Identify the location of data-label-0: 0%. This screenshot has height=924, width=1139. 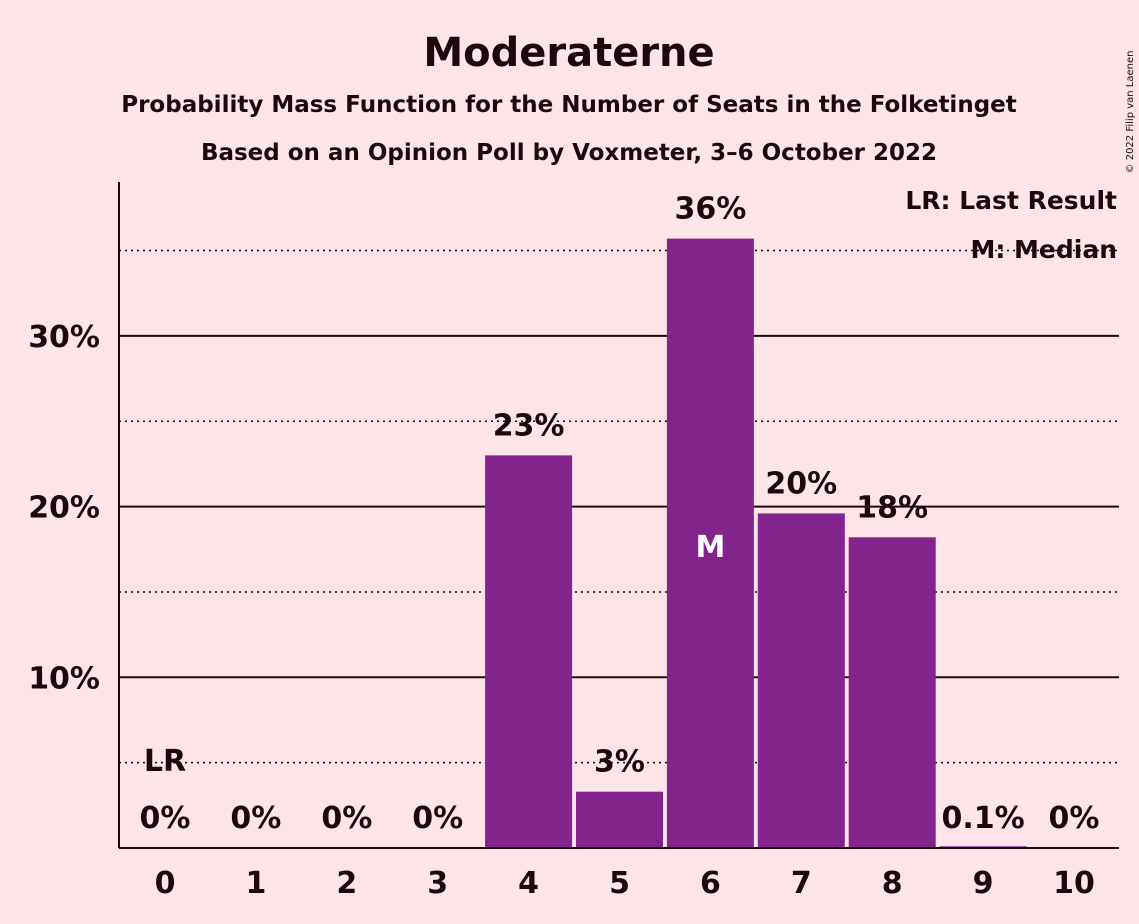
(165, 818).